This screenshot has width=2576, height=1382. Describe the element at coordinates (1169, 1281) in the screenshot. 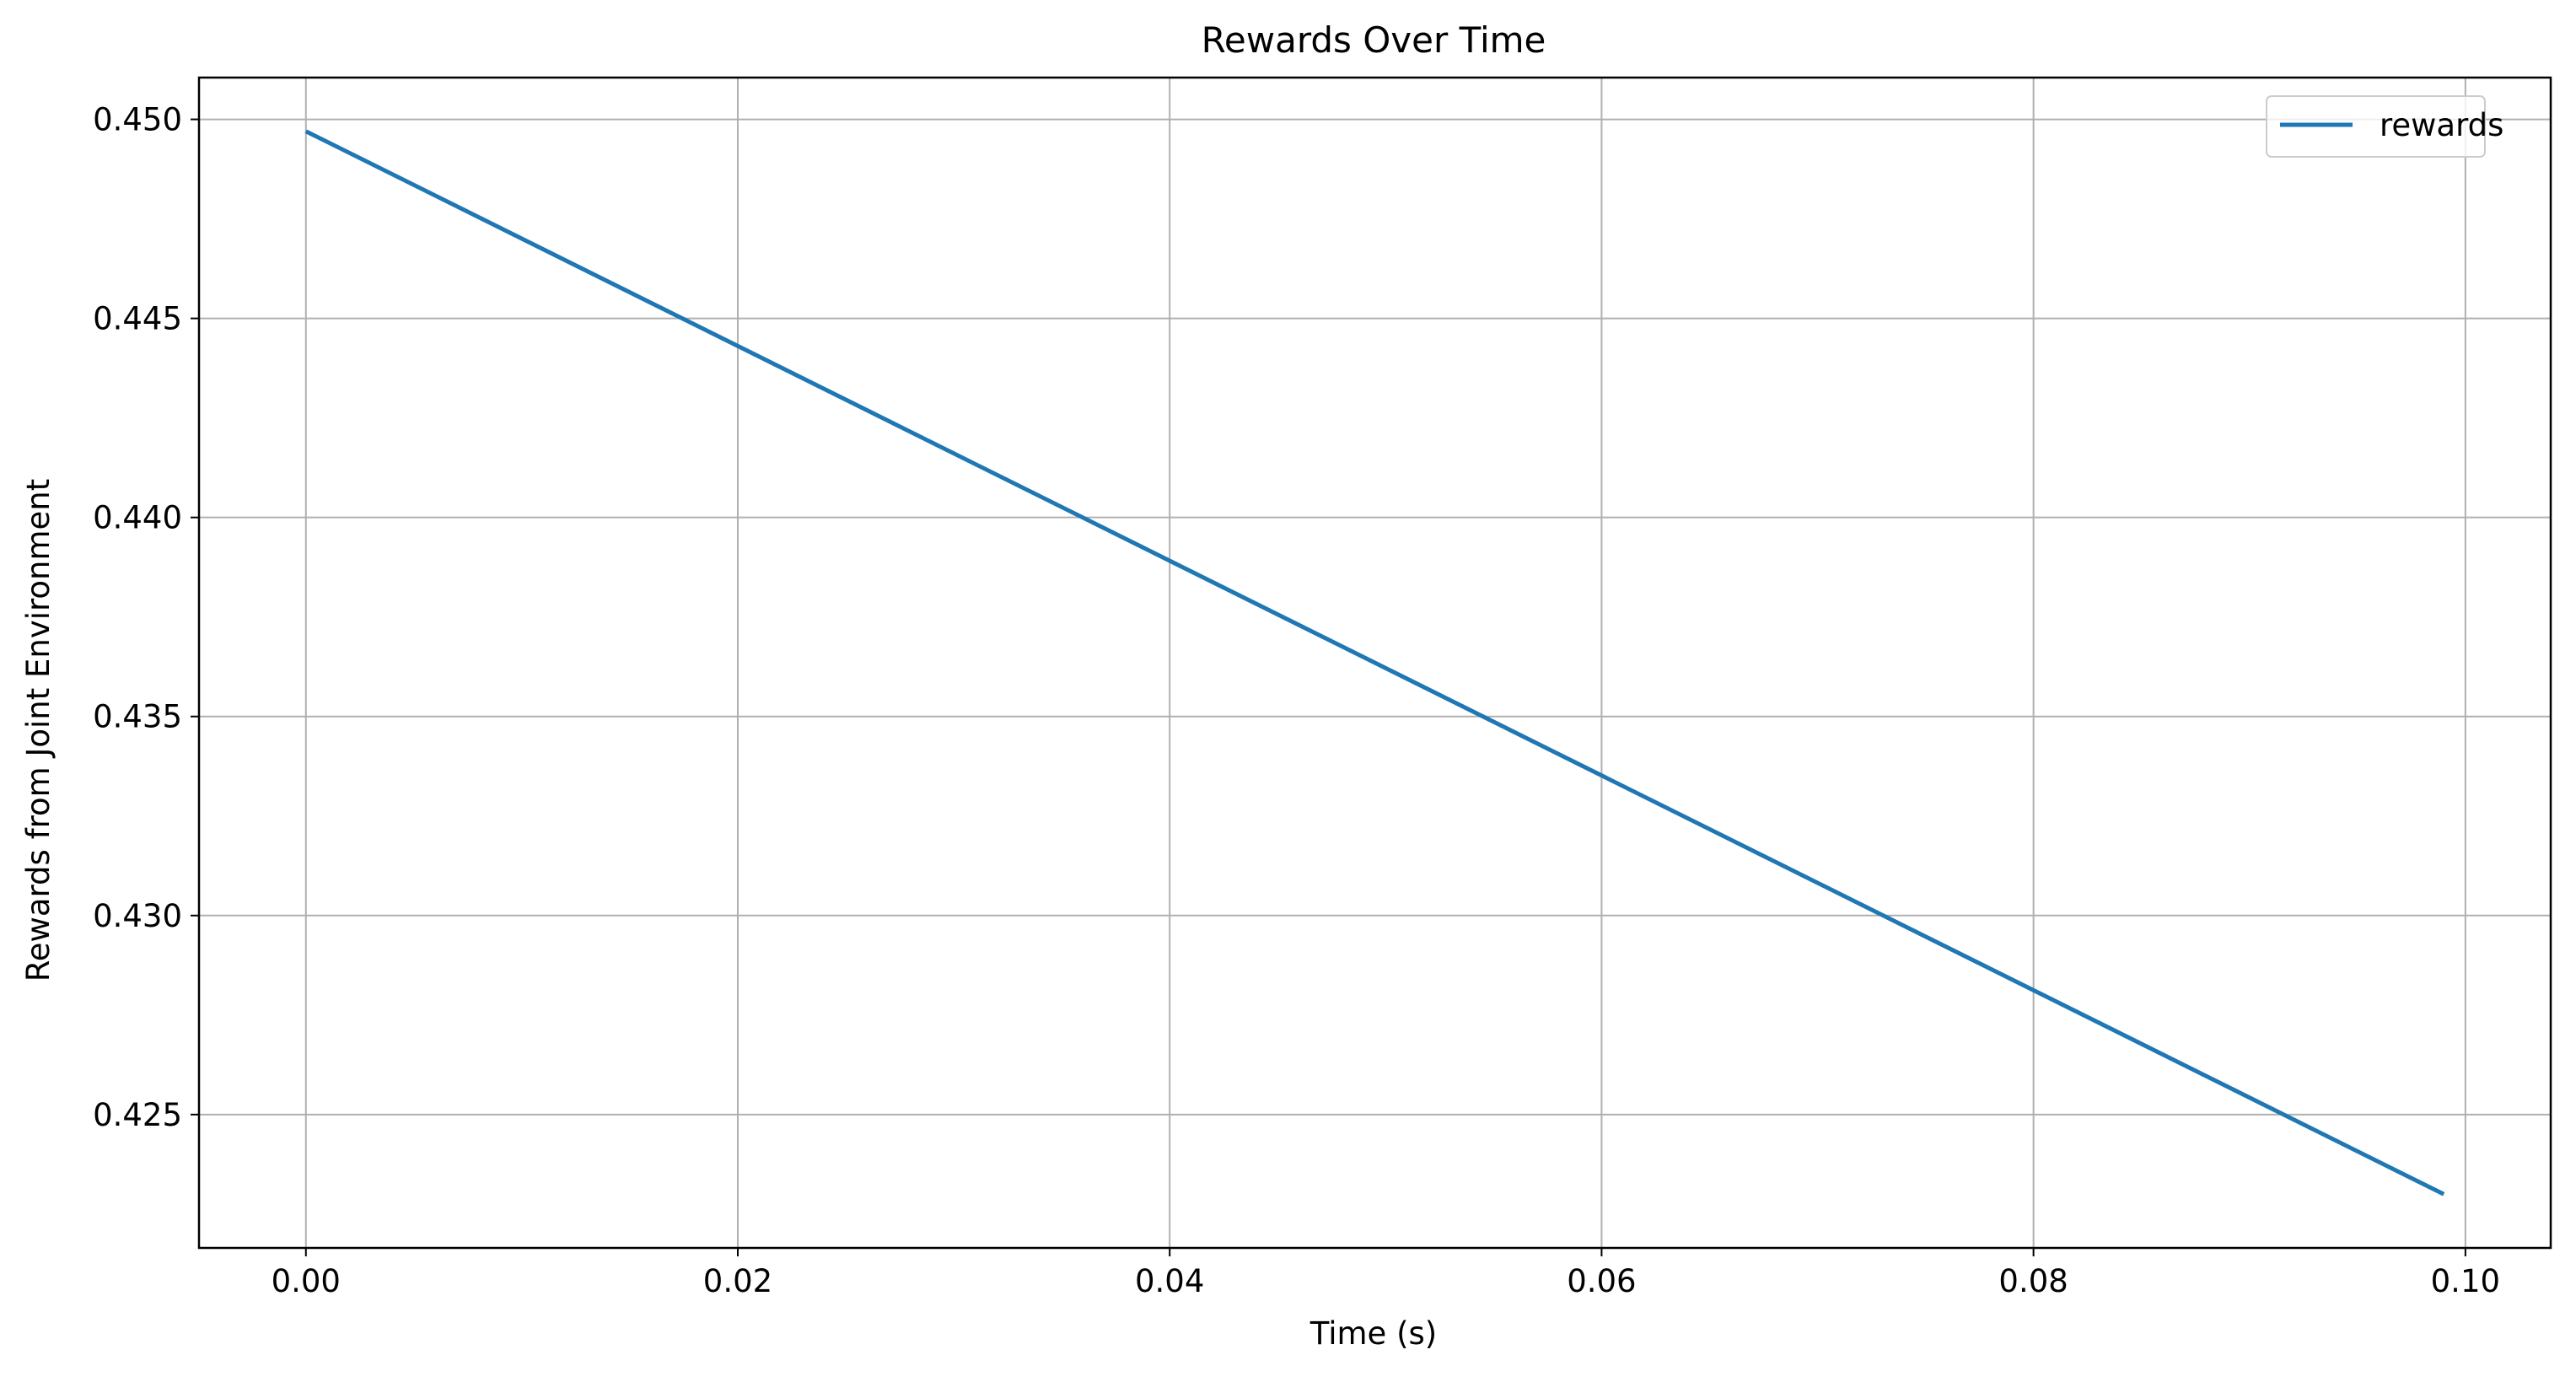

I see `x-tick-label: 0.04` at that location.